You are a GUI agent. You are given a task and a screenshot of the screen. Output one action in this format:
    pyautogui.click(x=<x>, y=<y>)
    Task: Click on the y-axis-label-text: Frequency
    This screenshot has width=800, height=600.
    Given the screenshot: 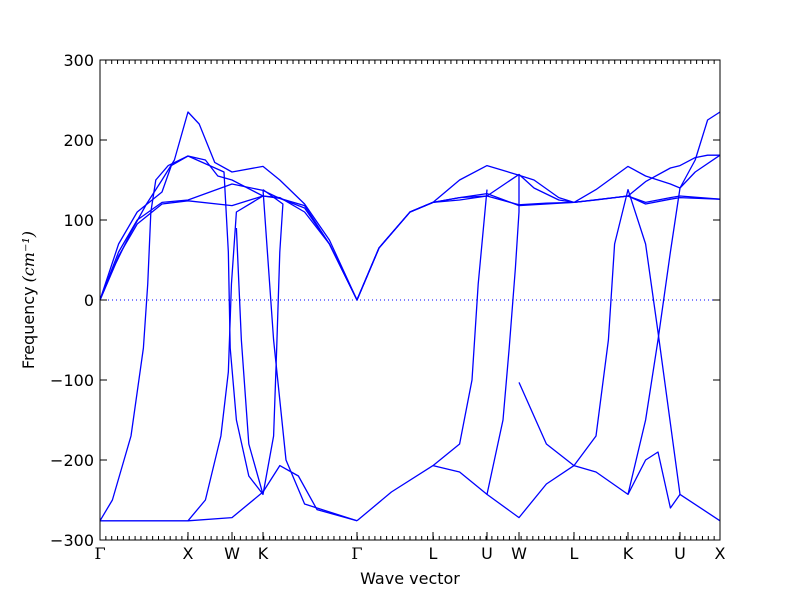 What is the action you would take?
    pyautogui.click(x=28, y=327)
    